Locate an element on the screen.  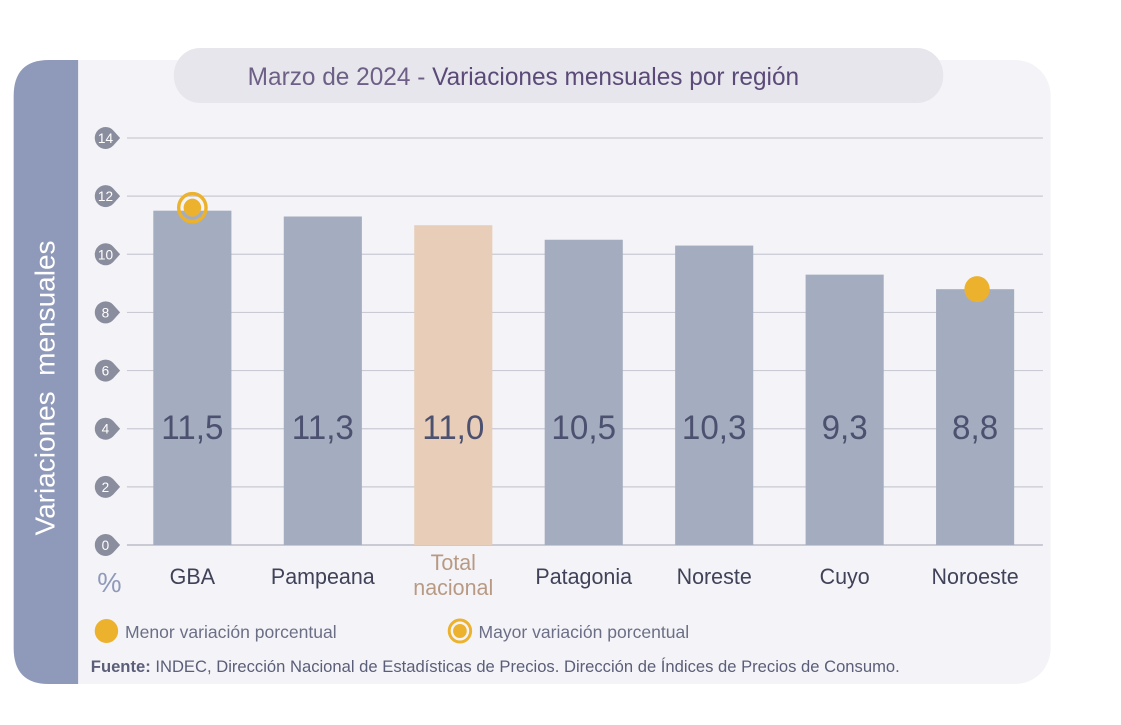
legend-min-label: Menor variación porcentual is located at coordinates (231, 632).